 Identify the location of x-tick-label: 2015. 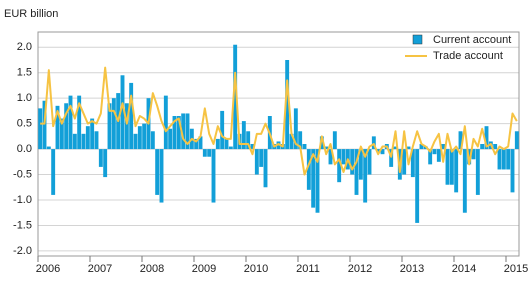
(516, 269).